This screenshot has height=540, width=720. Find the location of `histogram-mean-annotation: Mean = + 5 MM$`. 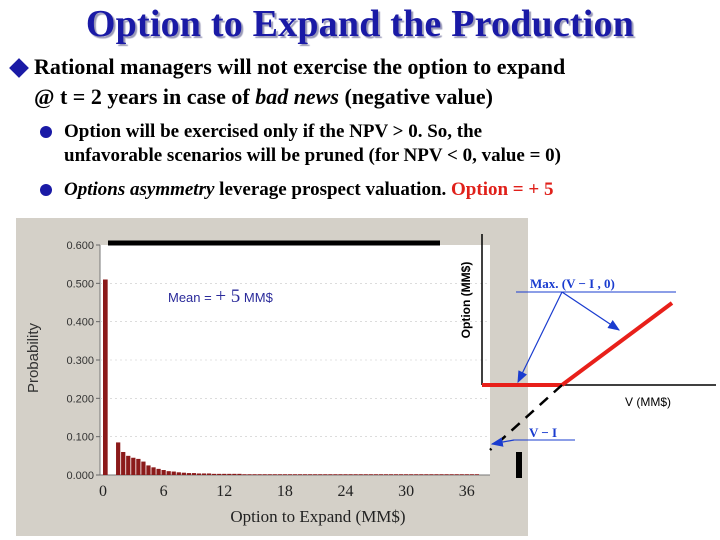

histogram-mean-annotation: Mean = + 5 MM$ is located at coordinates (221, 296).